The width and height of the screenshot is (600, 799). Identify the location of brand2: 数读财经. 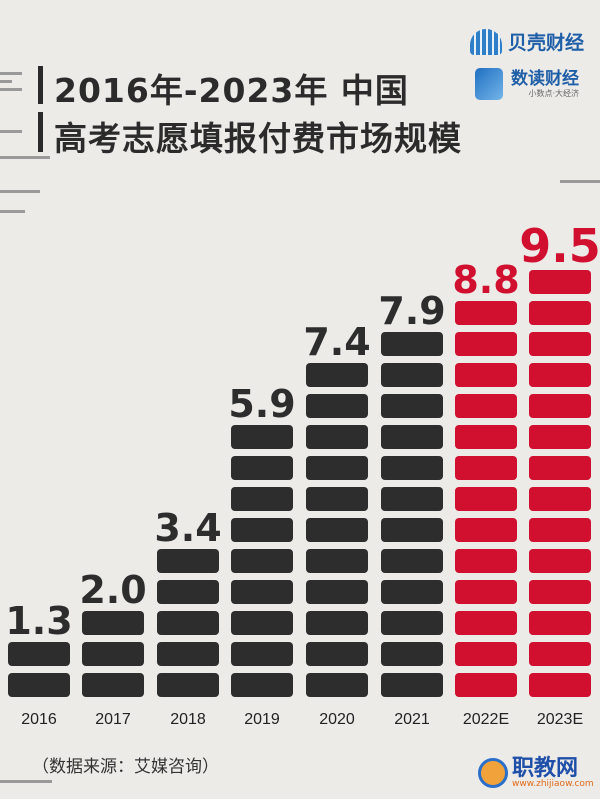
(545, 78).